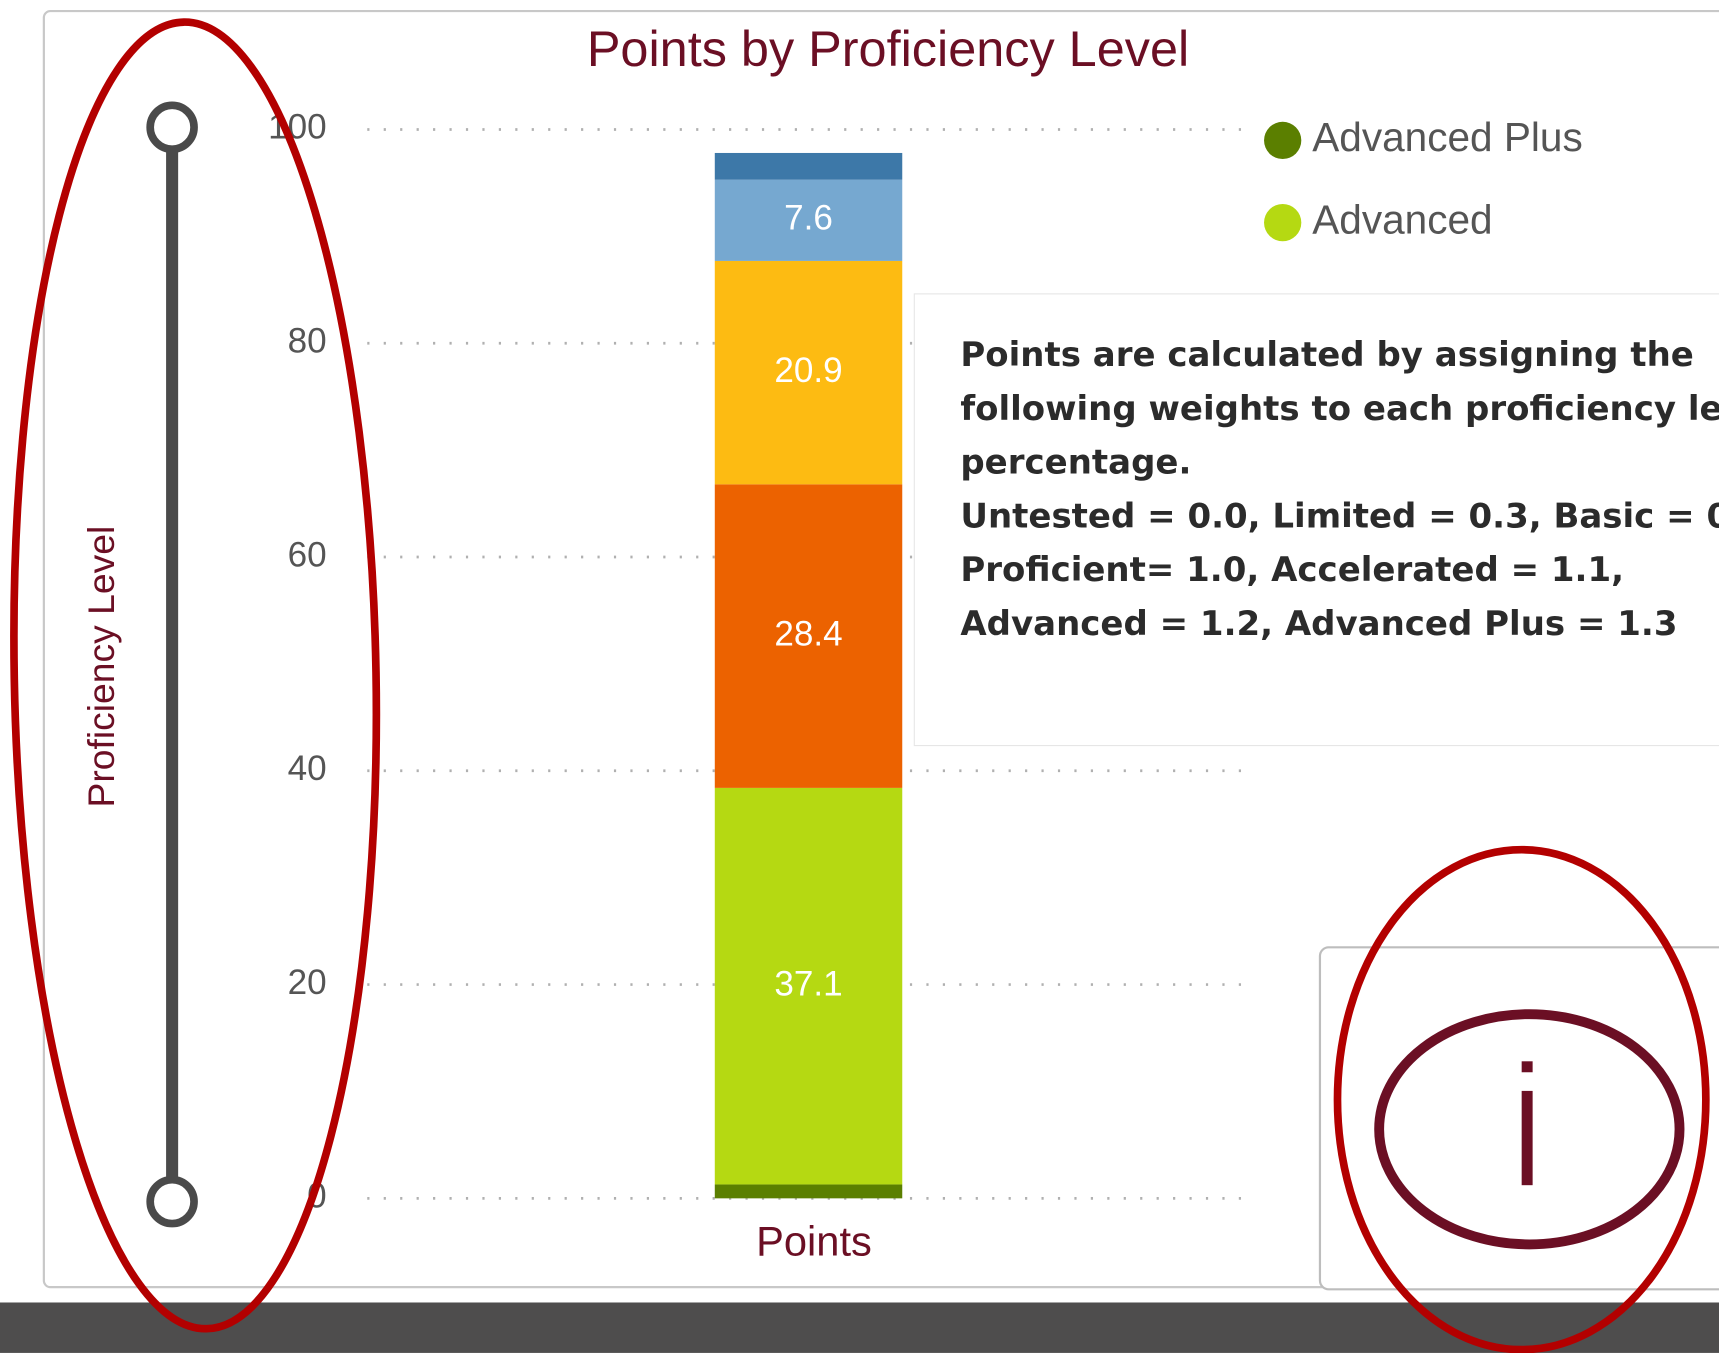  I want to click on legend-label: Advanced, so click(1402, 219).